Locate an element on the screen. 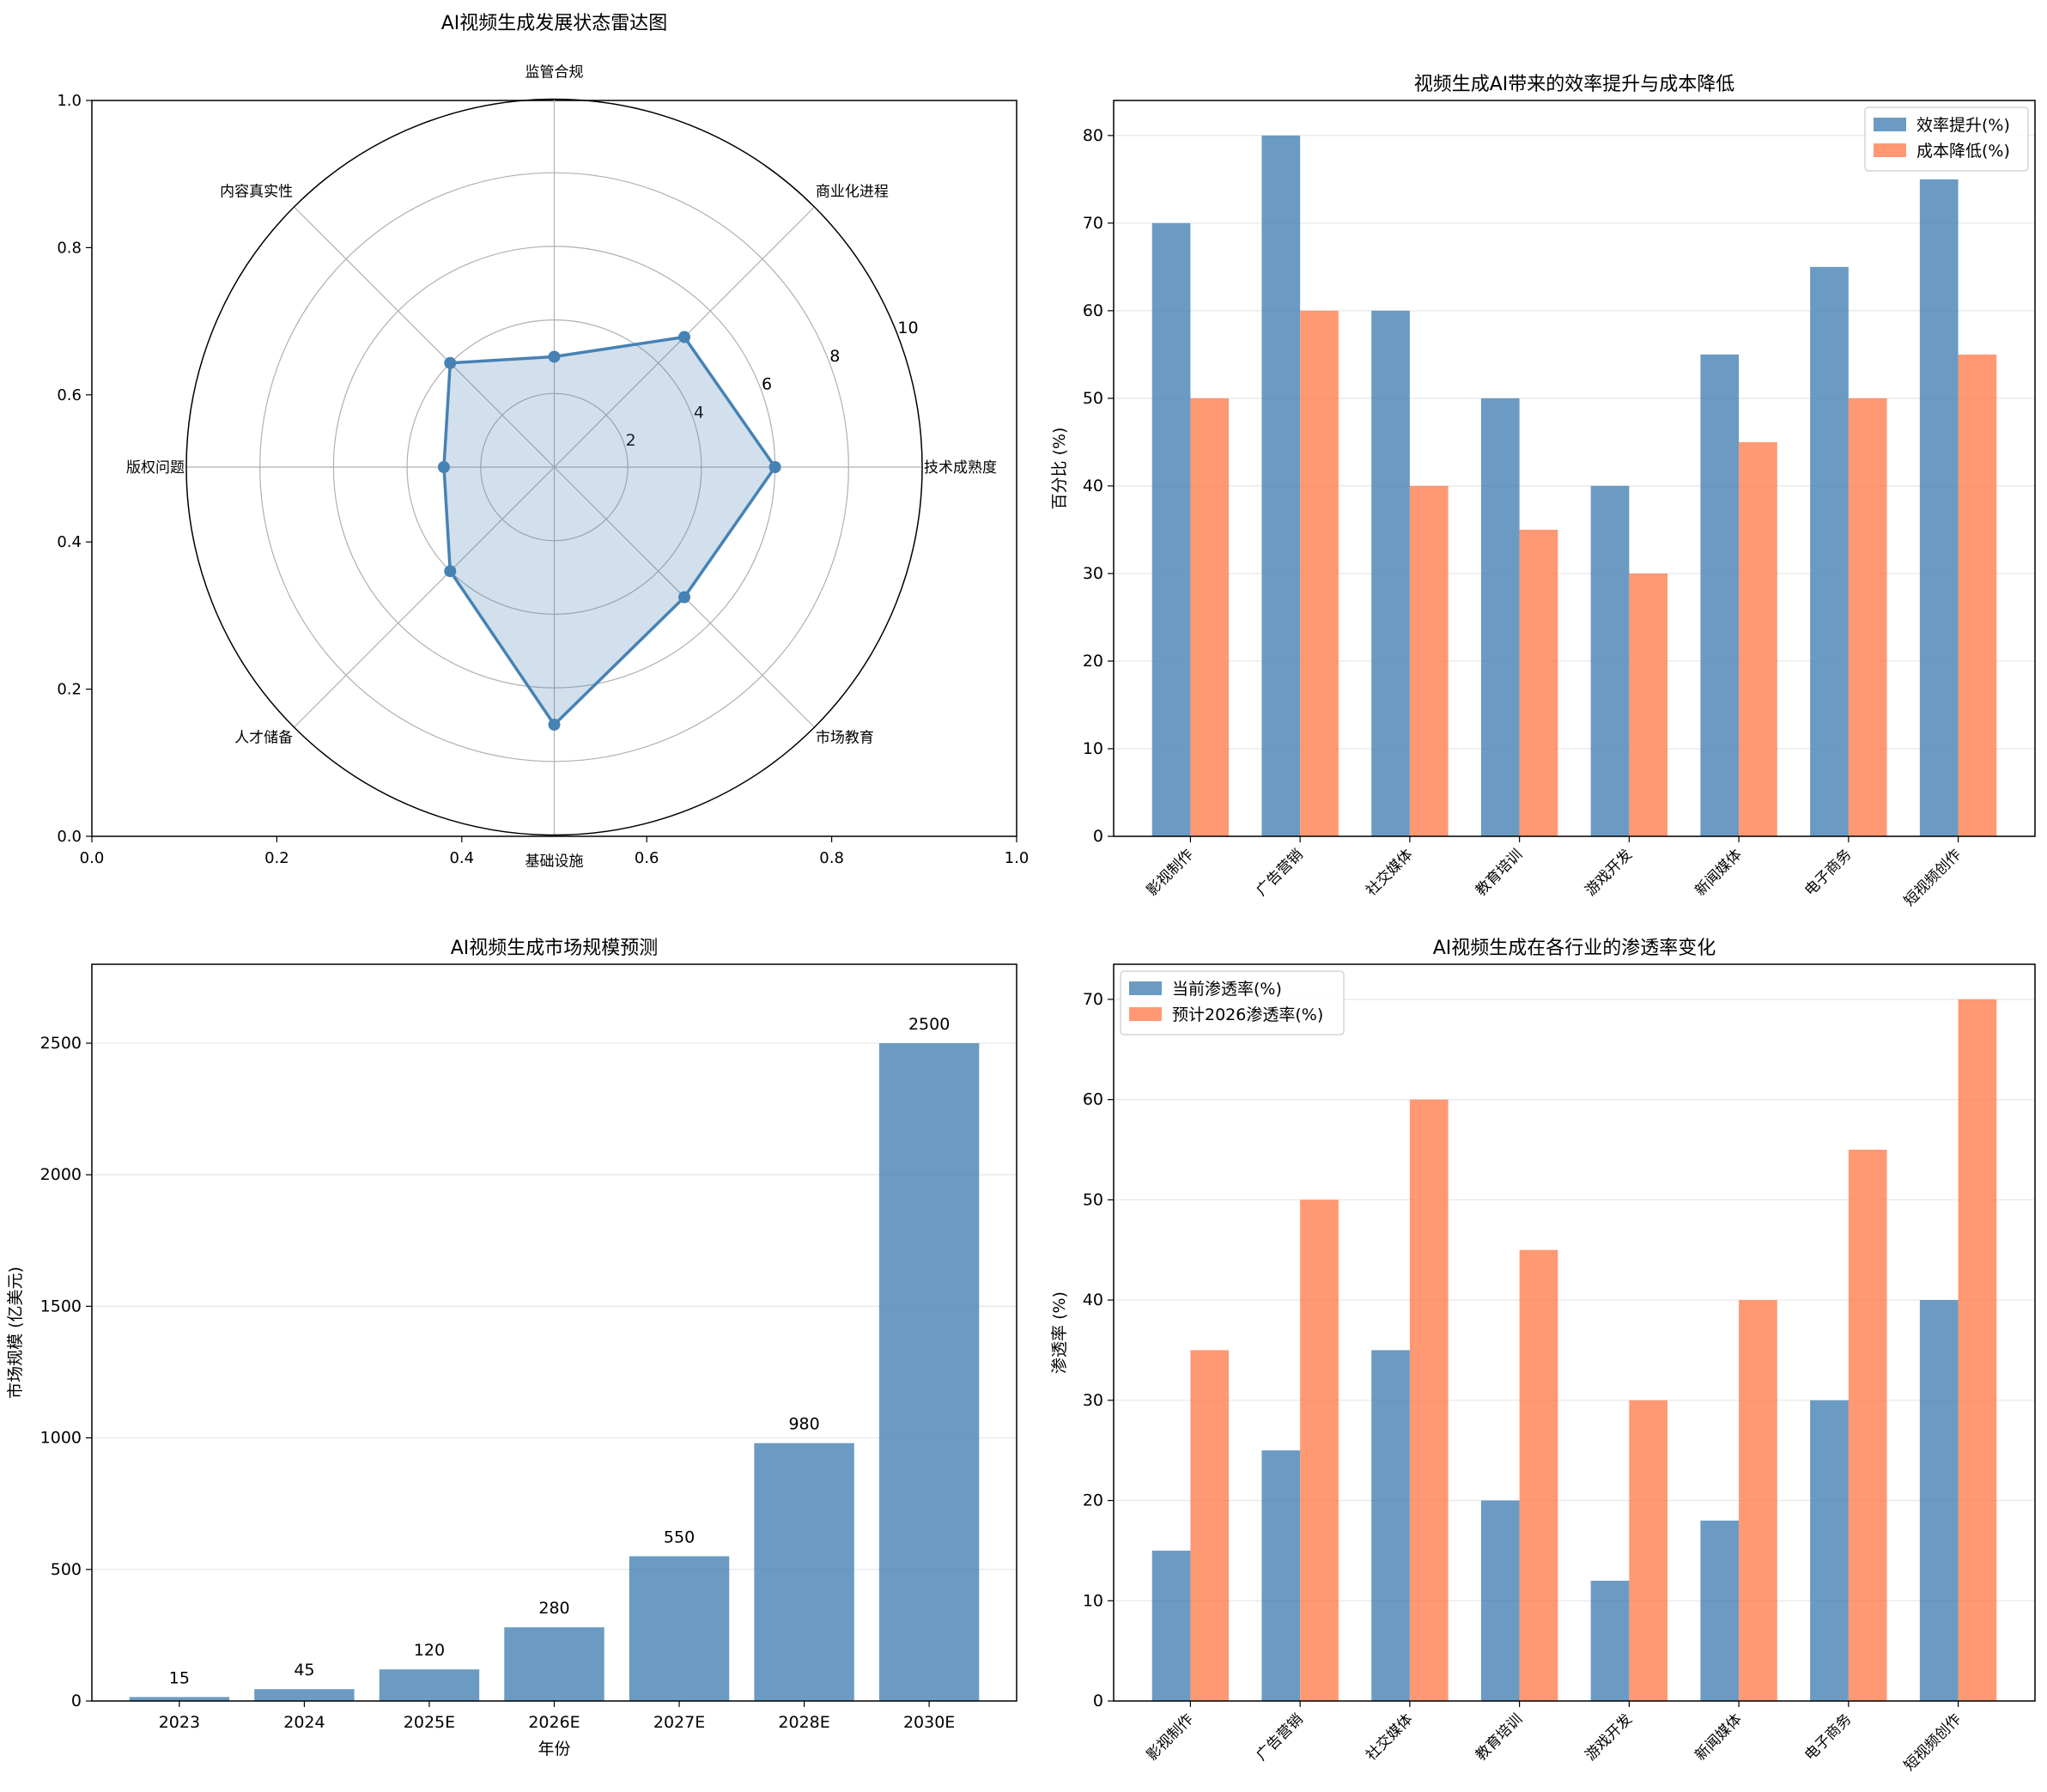 Image resolution: width=2047 pixels, height=1792 pixels. radar-r-tick-label: 10 is located at coordinates (907, 328).